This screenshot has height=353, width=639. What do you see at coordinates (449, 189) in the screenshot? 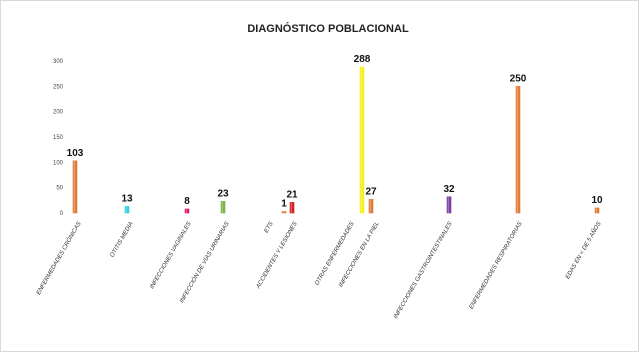
I see `data-label: 32` at bounding box center [449, 189].